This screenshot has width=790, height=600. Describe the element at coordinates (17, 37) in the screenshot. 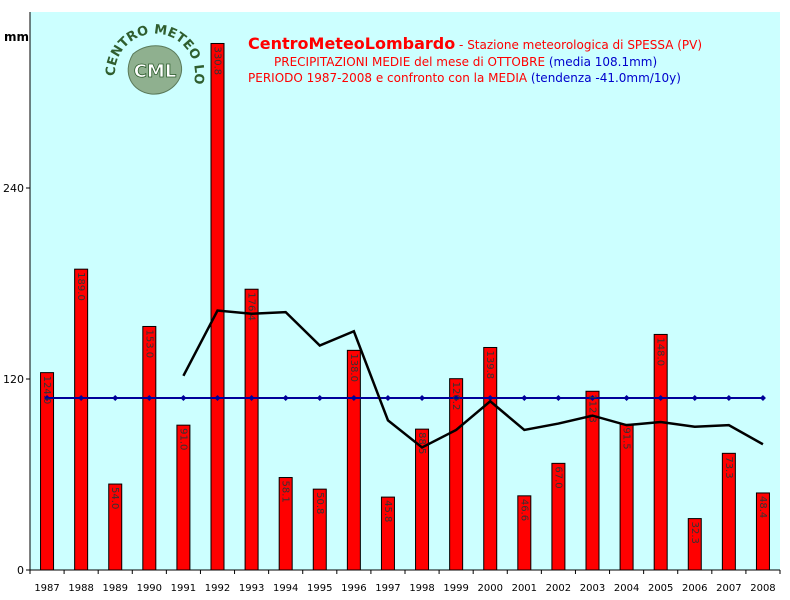

I see `y-axis-label: mm` at that location.